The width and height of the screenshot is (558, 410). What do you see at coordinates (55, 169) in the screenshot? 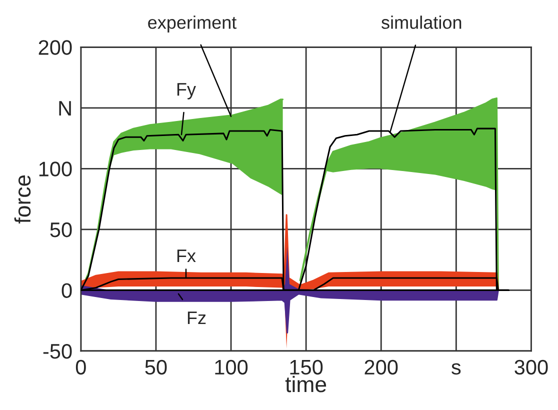
I see `y-tick-label: 100` at bounding box center [55, 169].